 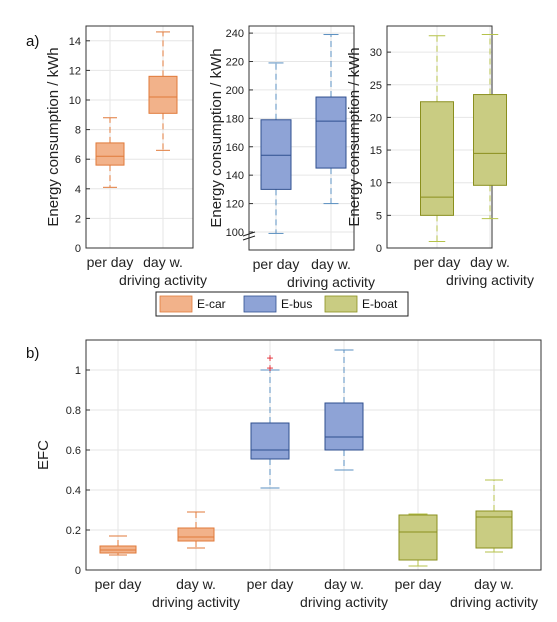 I want to click on tick-label-y: 240, so click(x=235, y=34).